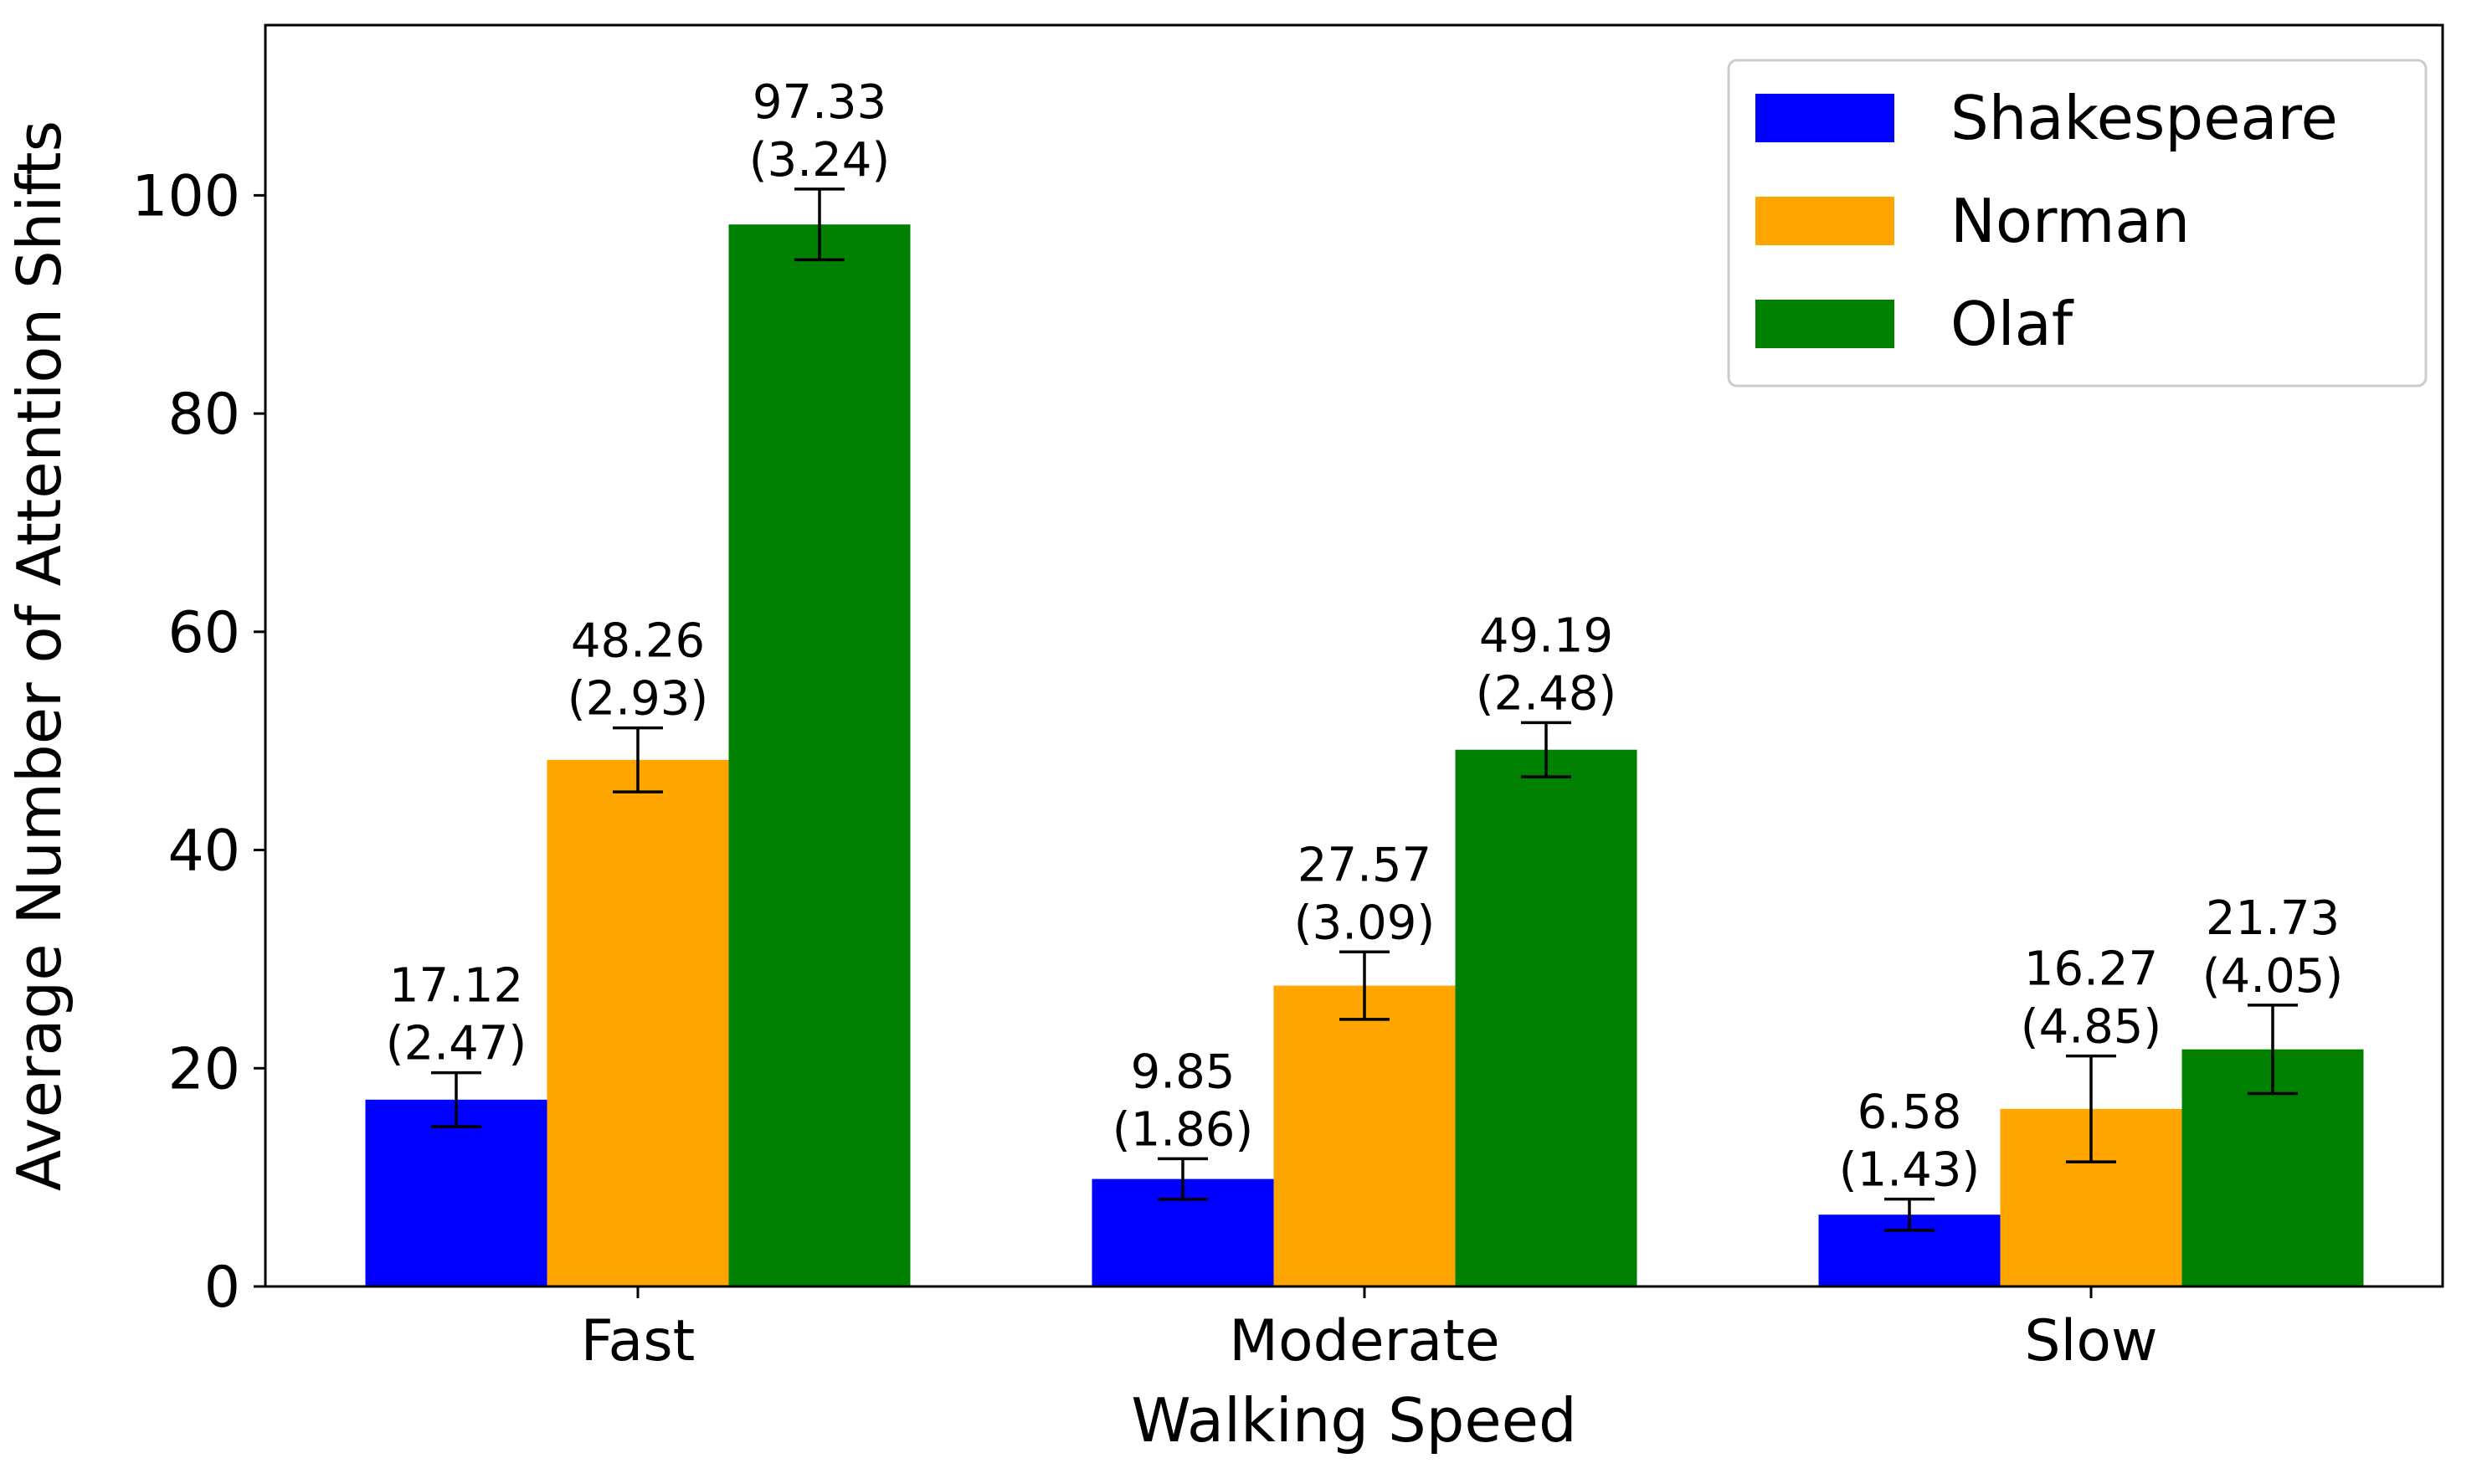  Describe the element at coordinates (638, 1341) in the screenshot. I see `x-tick-label-fast: Fast` at that location.